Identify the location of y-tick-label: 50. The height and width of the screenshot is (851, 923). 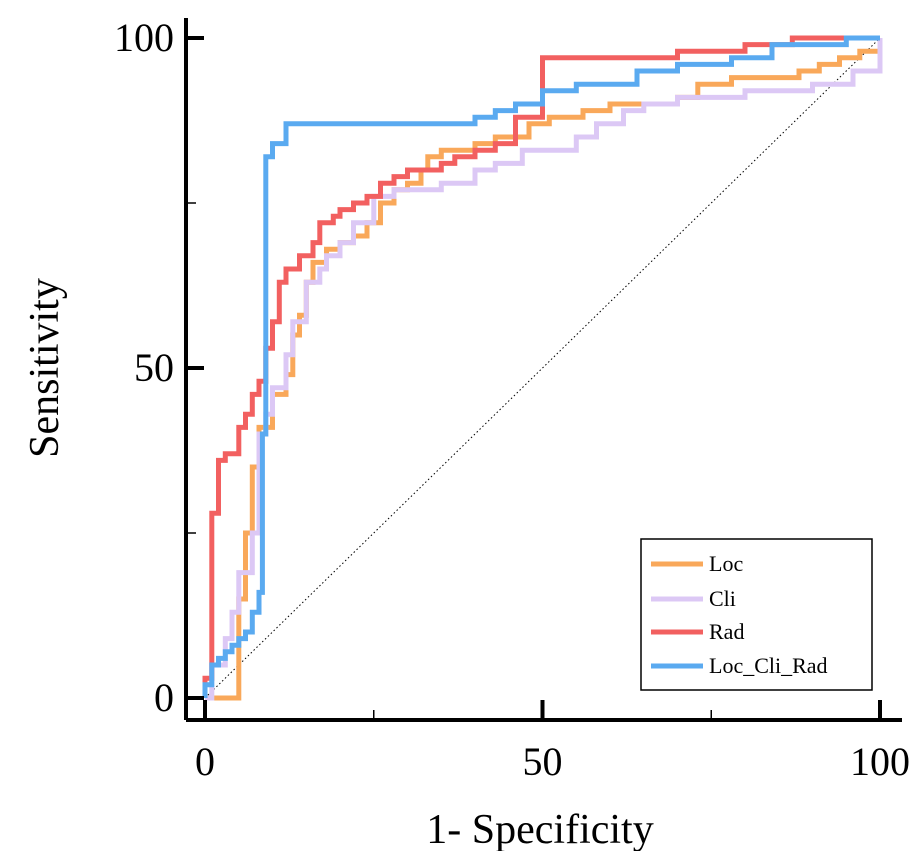
(154, 367).